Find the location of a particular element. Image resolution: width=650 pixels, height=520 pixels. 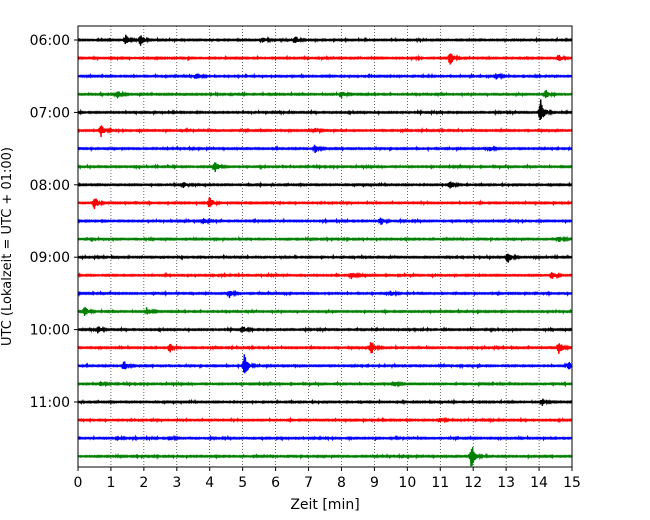

y-axis: 06:00 07:00 08:00 09:00 10:00 11:00 is located at coordinates (54, 222).